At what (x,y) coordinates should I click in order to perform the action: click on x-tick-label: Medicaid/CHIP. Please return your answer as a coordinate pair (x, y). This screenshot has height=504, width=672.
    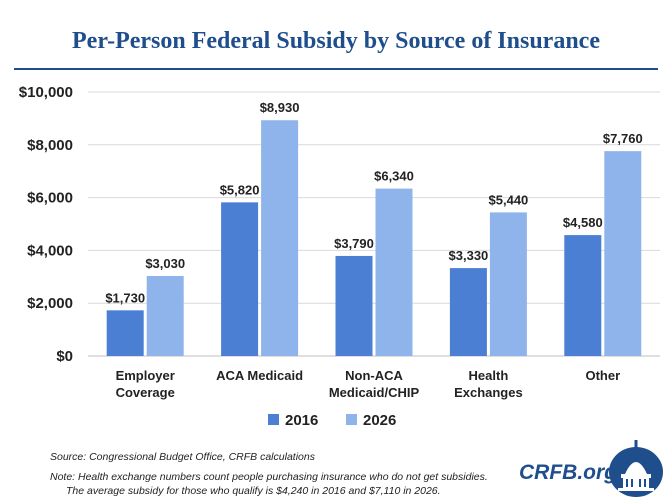
    Looking at the image, I should click on (374, 392).